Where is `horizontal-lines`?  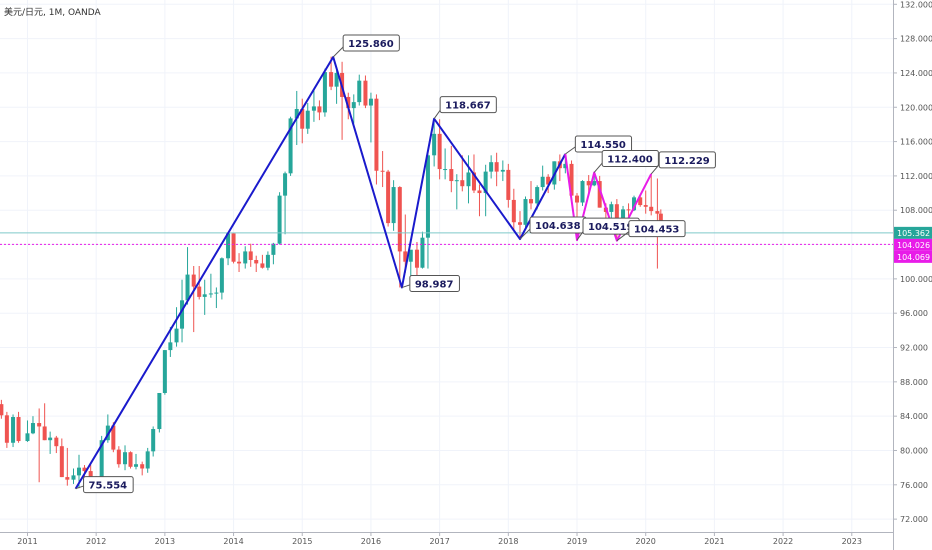 horizontal-lines is located at coordinates (446, 238).